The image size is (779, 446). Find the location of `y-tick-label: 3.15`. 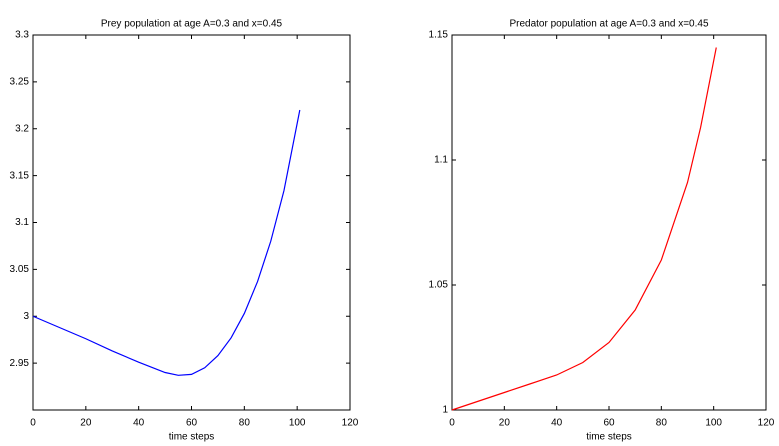

y-tick-label: 3.15 is located at coordinates (20, 175).